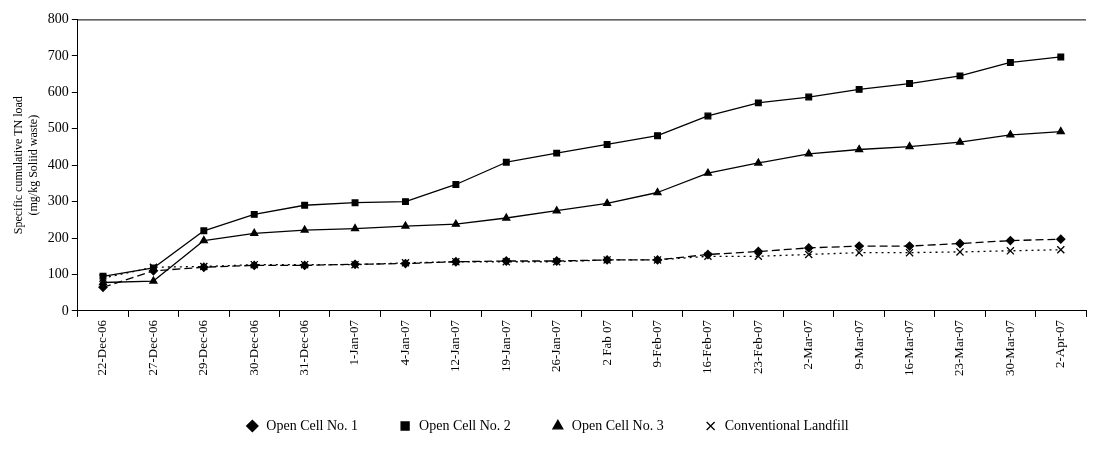 This screenshot has height=451, width=1108. Describe the element at coordinates (556, 345) in the screenshot. I see `x-tick-label: 26-Jan-07` at that location.